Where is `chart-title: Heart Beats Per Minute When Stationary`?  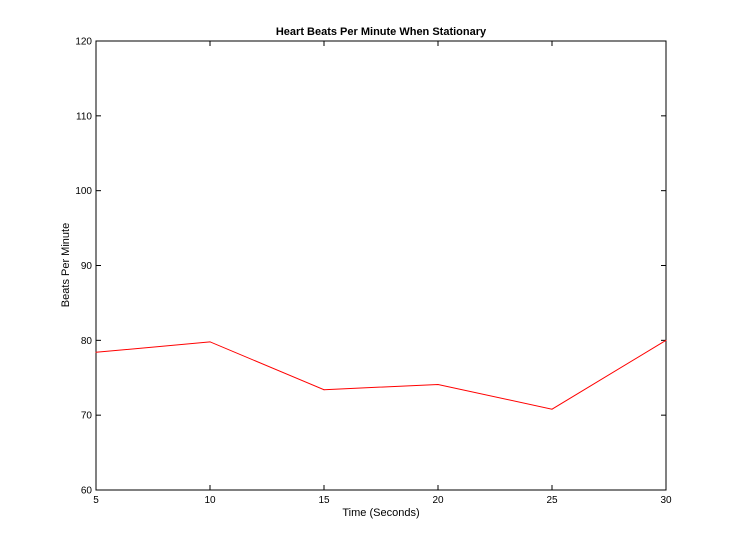 chart-title: Heart Beats Per Minute When Stationary is located at coordinates (381, 32).